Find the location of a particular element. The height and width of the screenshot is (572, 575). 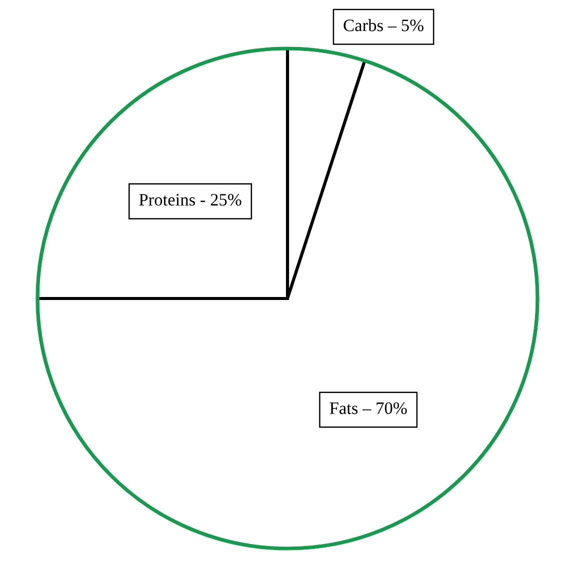

slice-label: Proteins - 25% is located at coordinates (190, 200).